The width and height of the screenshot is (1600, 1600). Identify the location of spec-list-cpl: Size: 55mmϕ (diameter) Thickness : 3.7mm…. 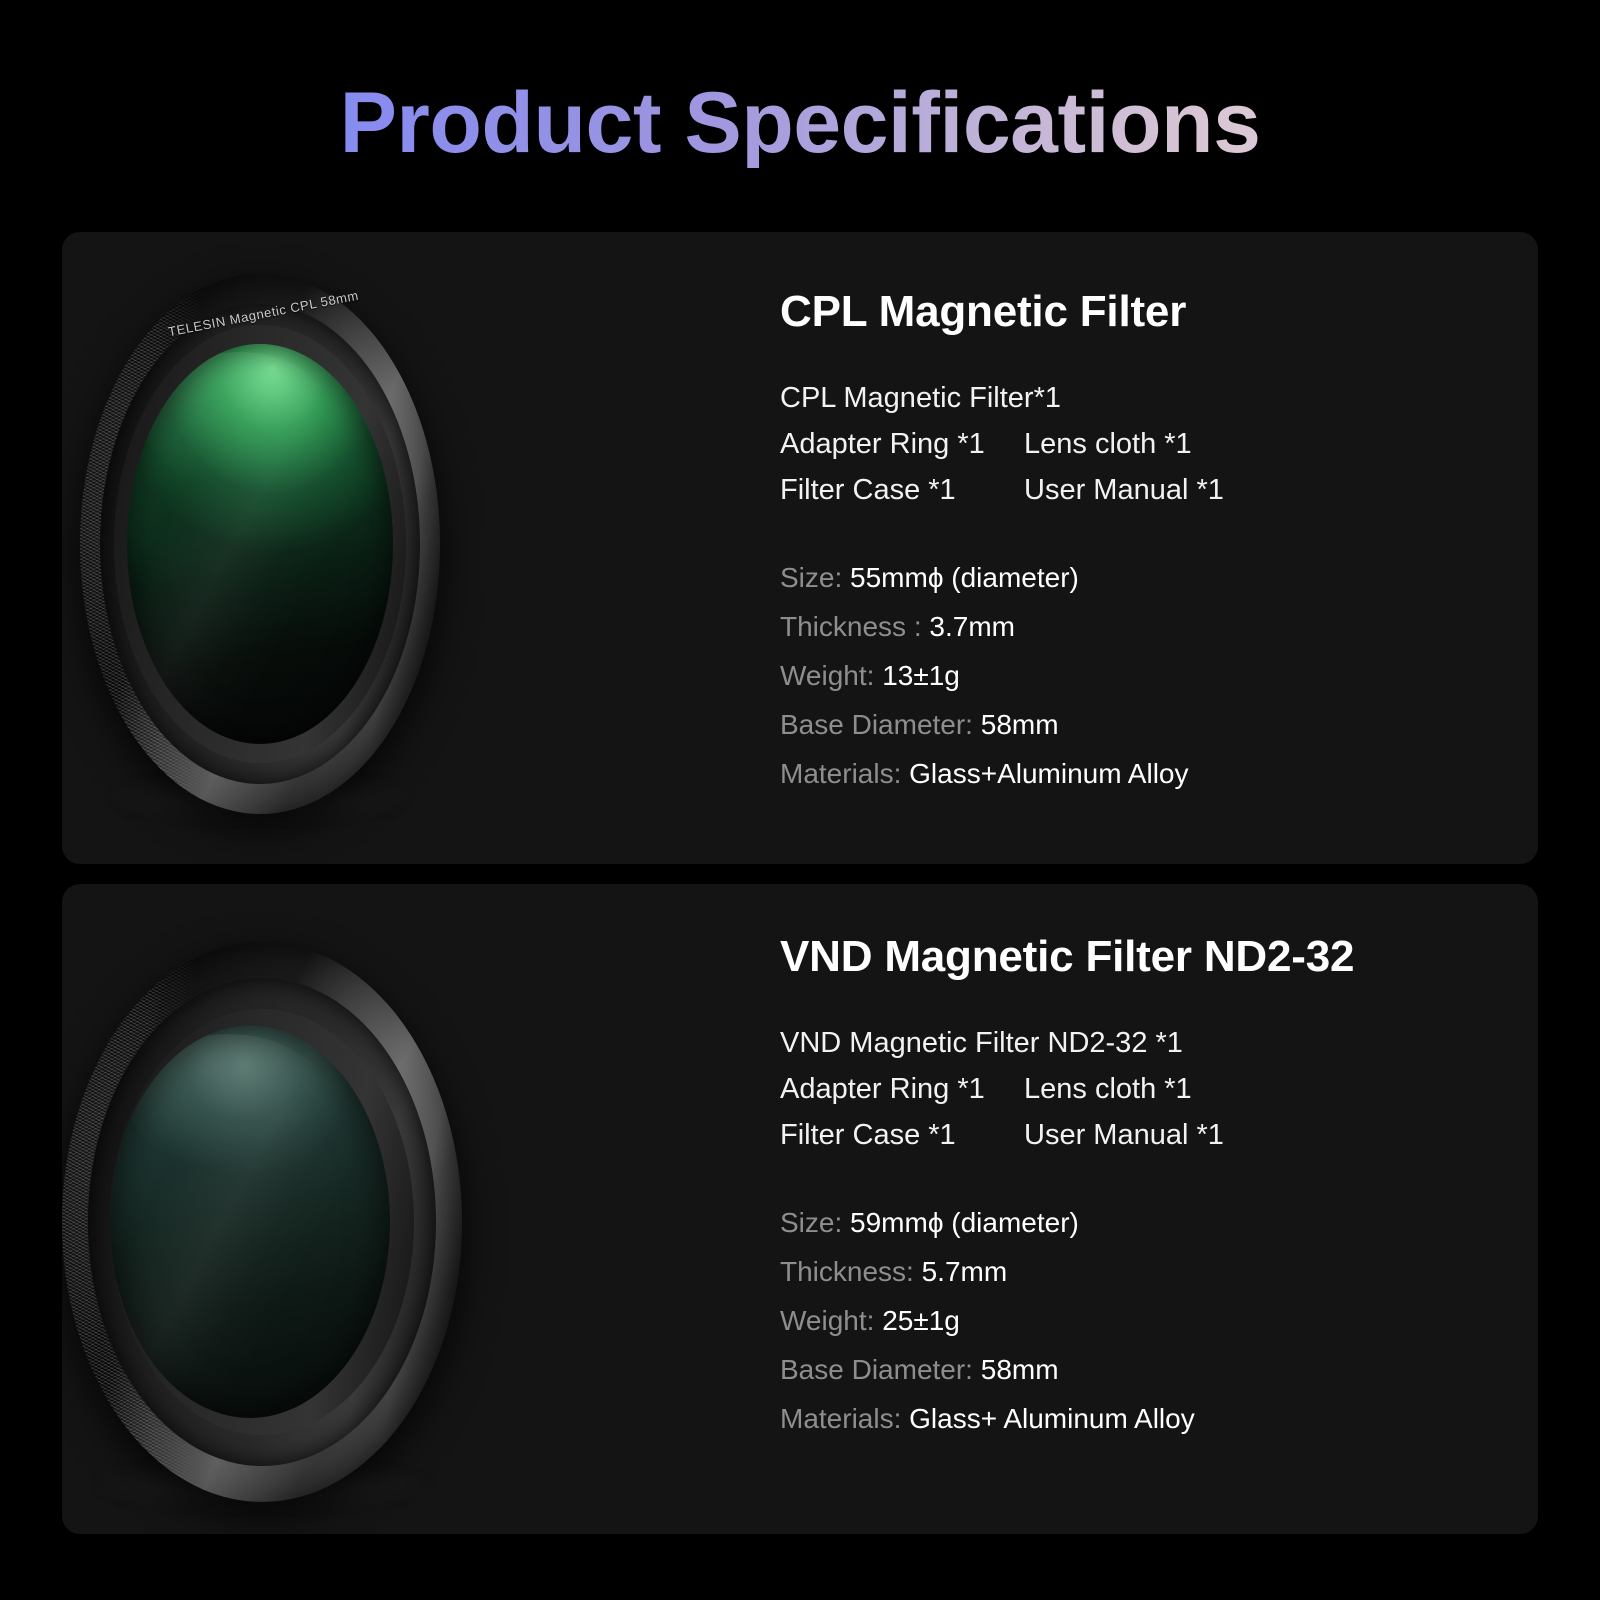
(1144, 675).